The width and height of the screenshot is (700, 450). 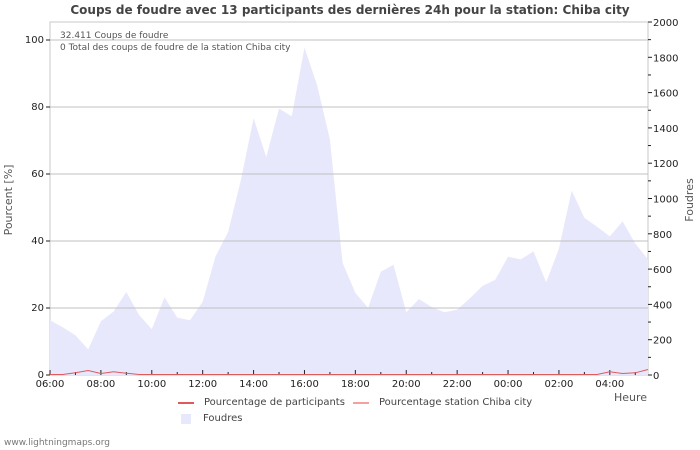 What do you see at coordinates (456, 402) in the screenshot?
I see `legend-station-label: Pourcentage station Chiba city` at bounding box center [456, 402].